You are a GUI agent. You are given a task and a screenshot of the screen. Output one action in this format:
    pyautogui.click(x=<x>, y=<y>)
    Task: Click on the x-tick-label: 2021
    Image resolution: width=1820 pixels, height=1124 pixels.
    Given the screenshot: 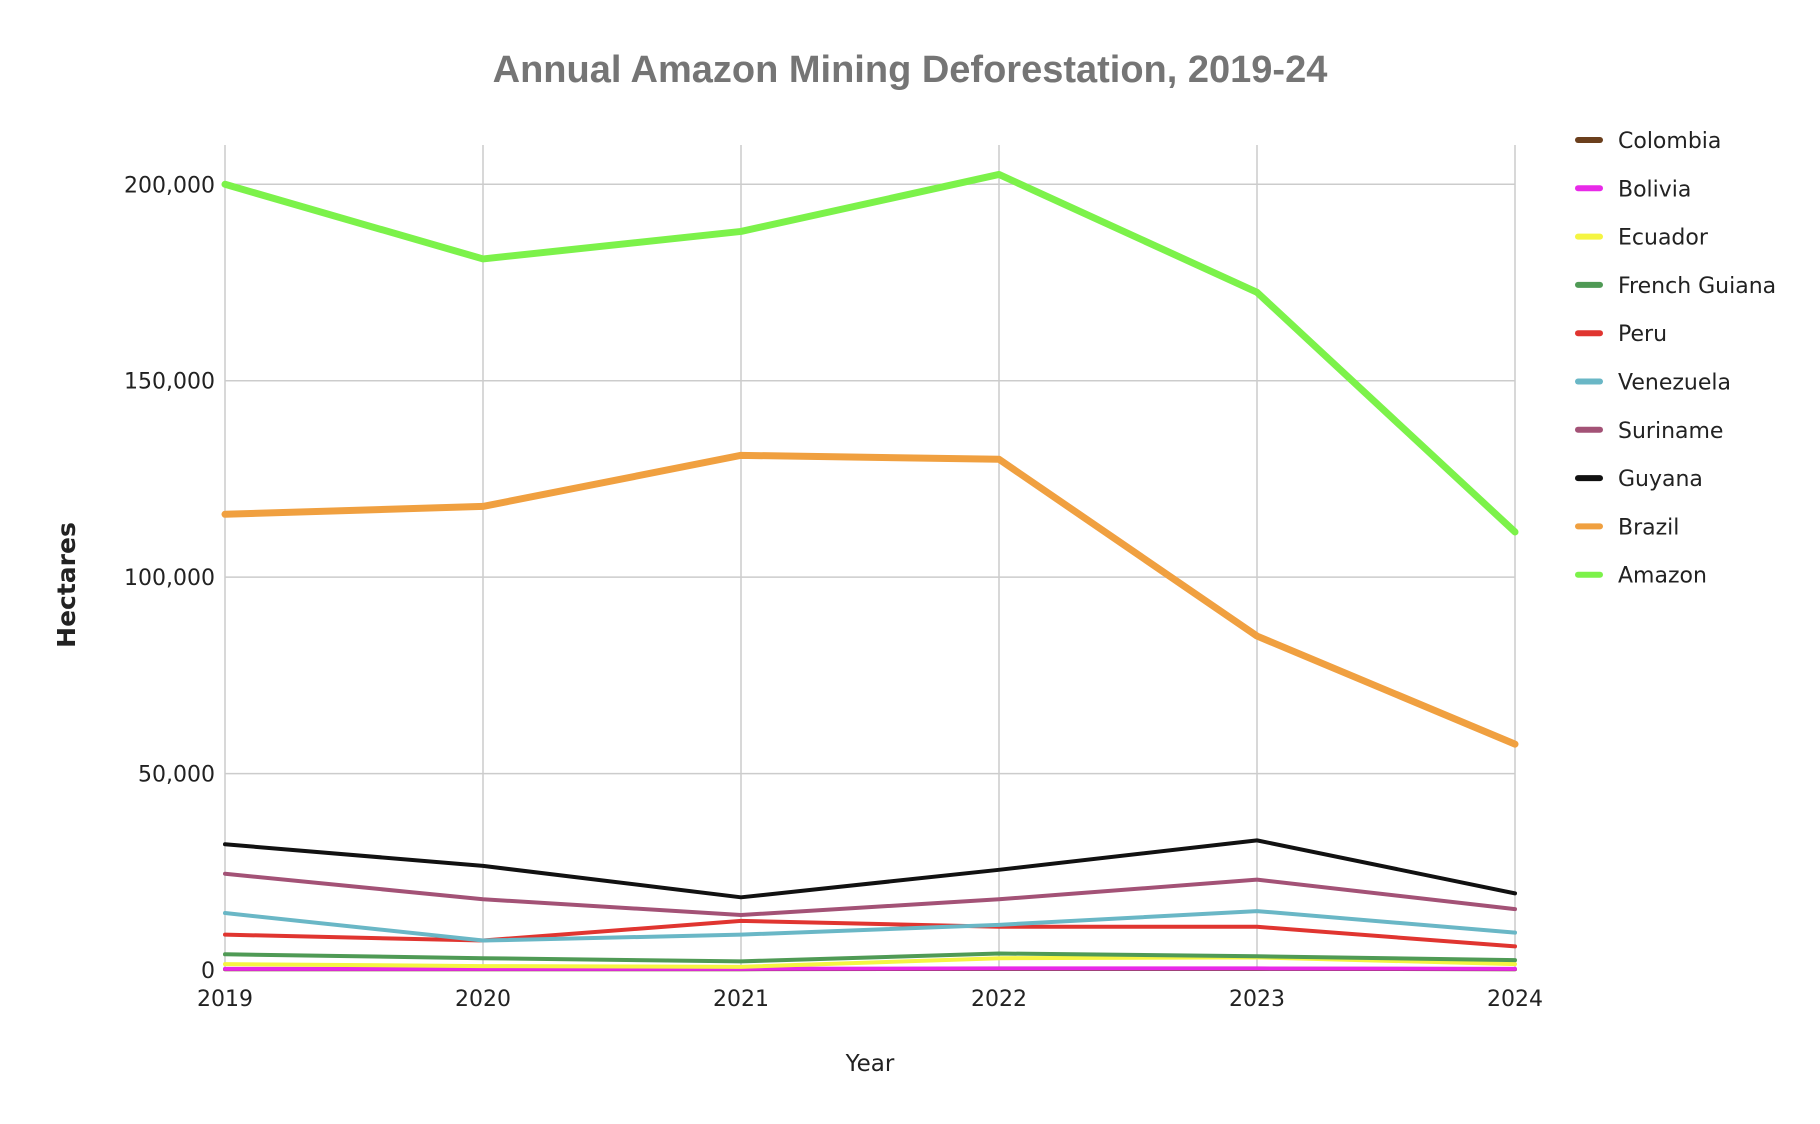 What is the action you would take?
    pyautogui.click(x=741, y=999)
    